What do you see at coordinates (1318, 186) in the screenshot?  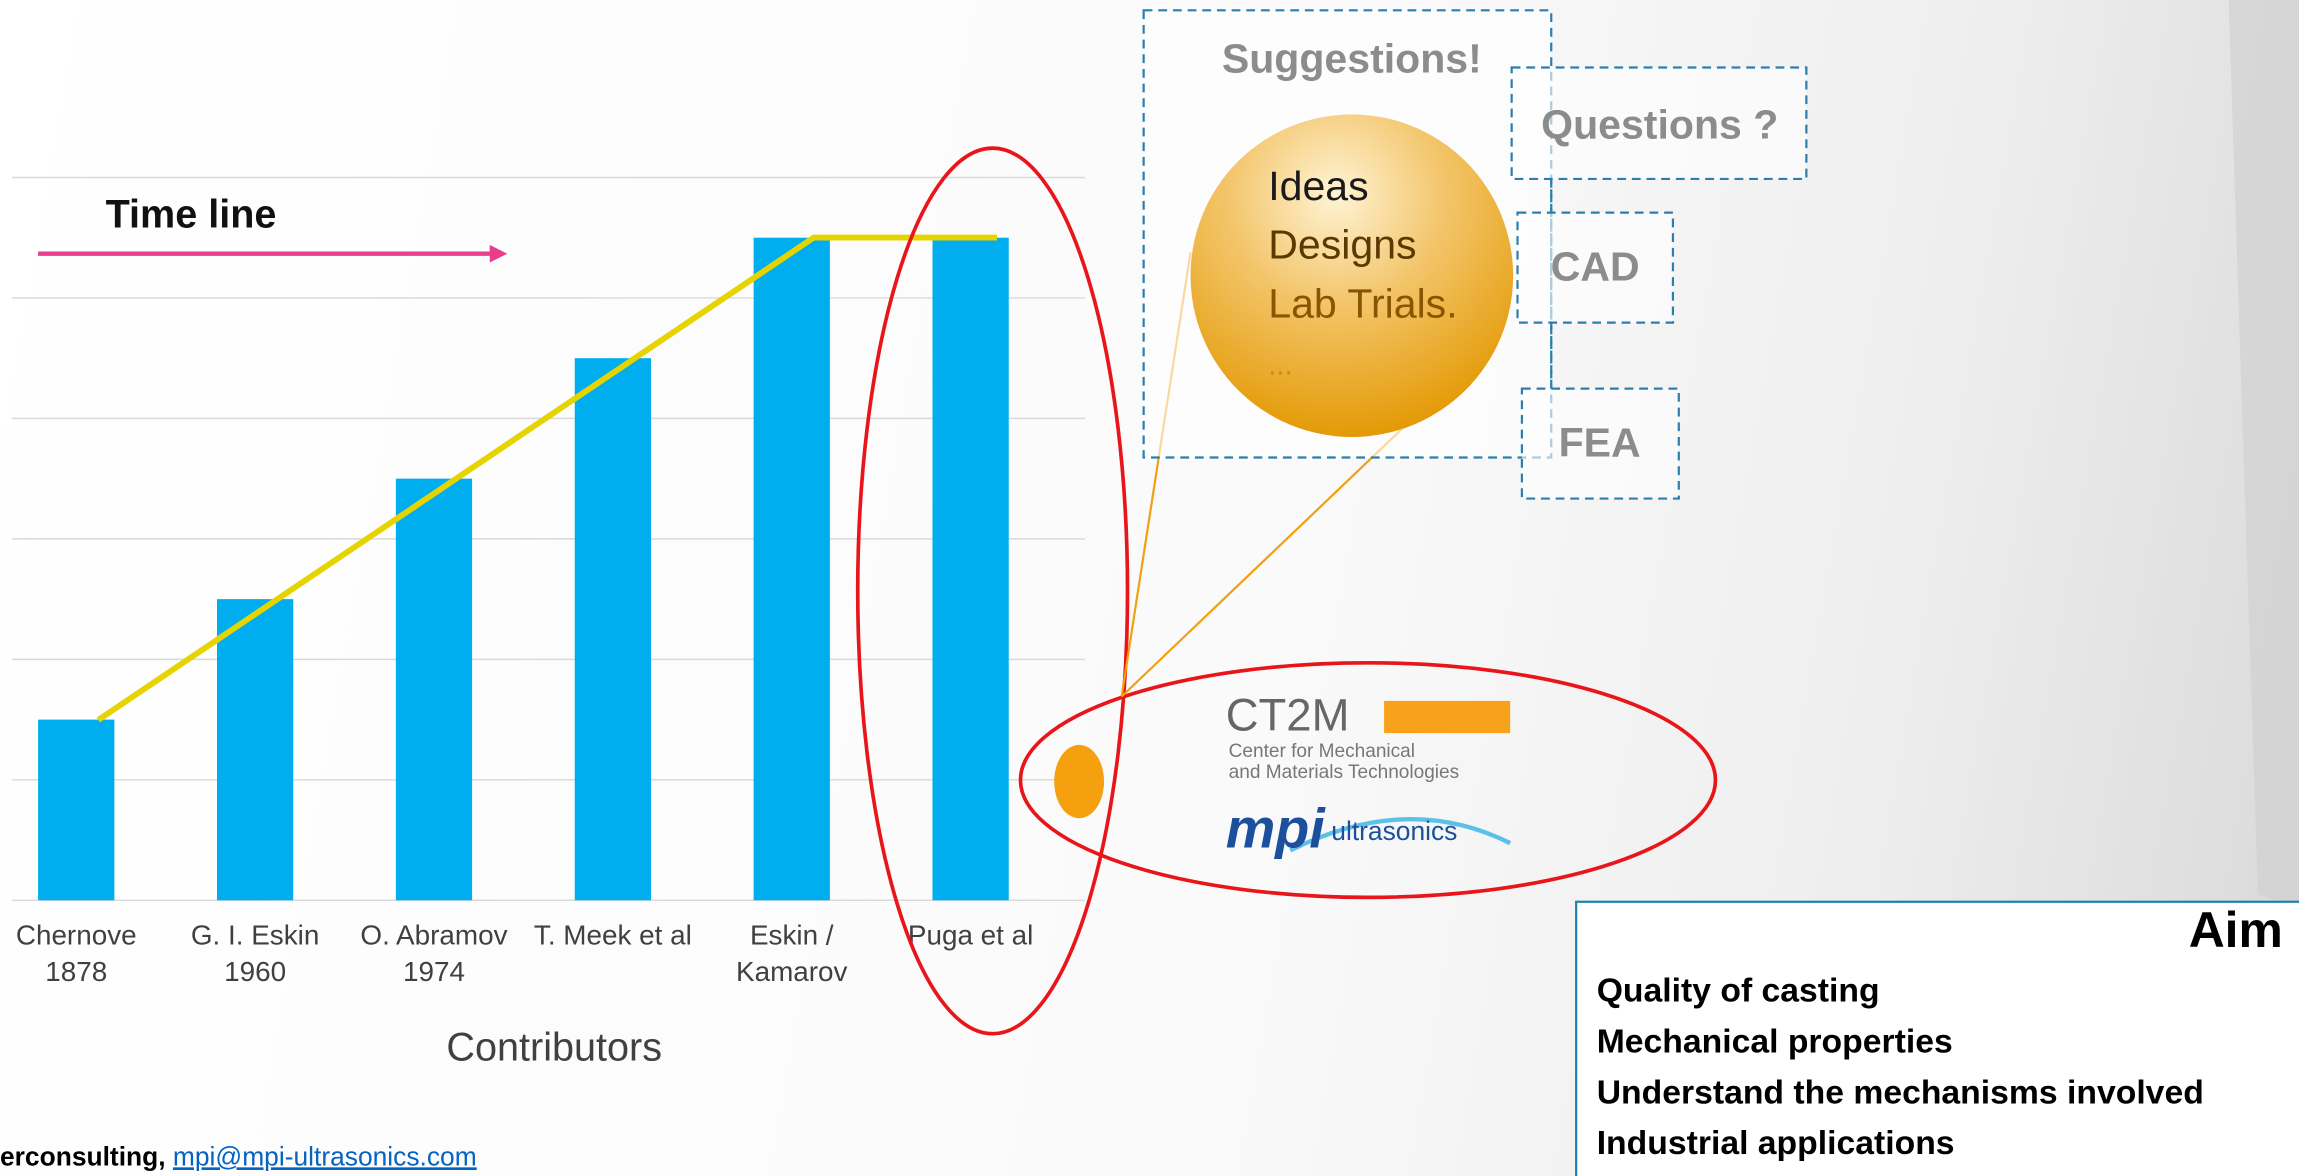 I see `bubble-item: Ideas` at bounding box center [1318, 186].